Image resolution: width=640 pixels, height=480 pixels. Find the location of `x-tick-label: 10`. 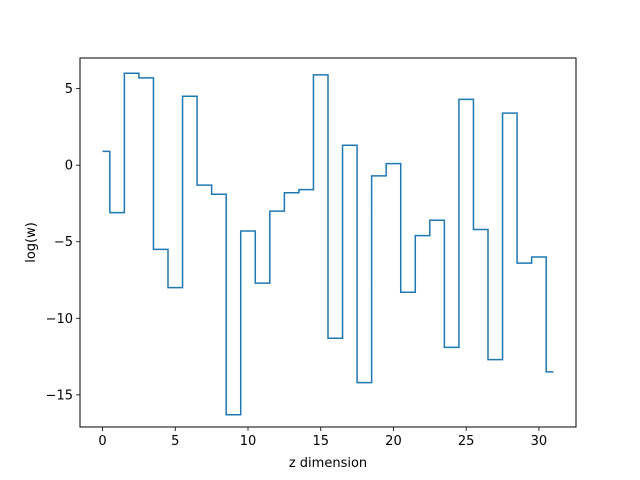

x-tick-label: 10 is located at coordinates (248, 441).